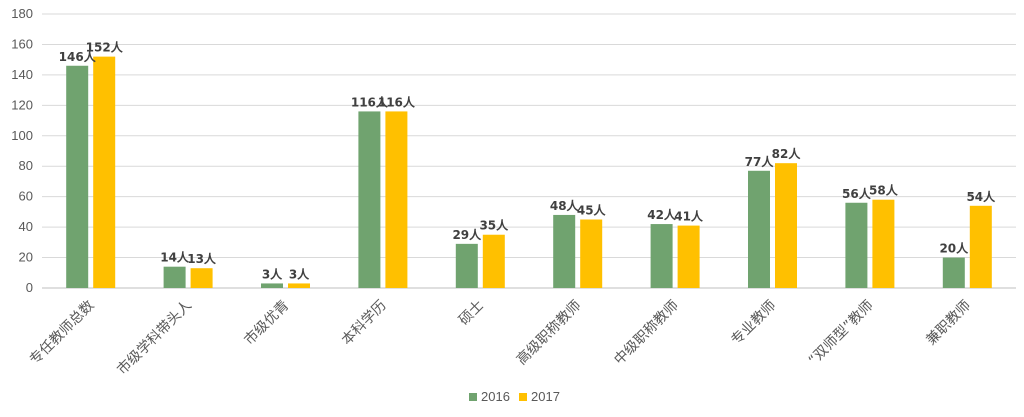 This screenshot has height=417, width=1024. What do you see at coordinates (592, 210) in the screenshot?
I see `data-label: 45人` at bounding box center [592, 210].